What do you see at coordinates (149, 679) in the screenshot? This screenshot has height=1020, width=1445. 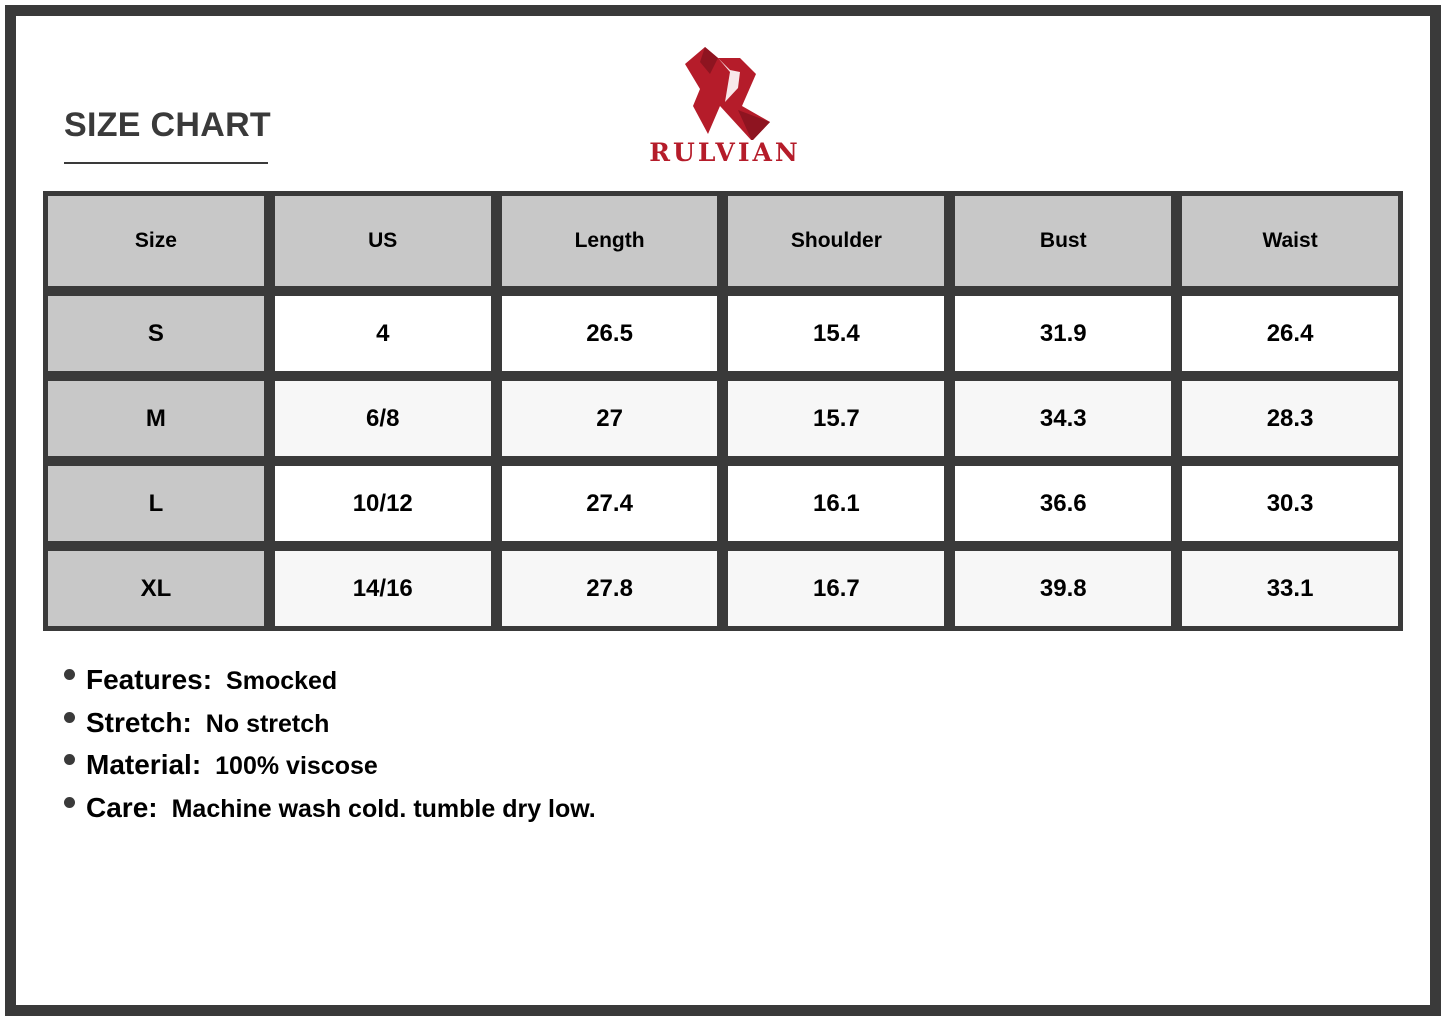 I see `detail-label: Features:` at bounding box center [149, 679].